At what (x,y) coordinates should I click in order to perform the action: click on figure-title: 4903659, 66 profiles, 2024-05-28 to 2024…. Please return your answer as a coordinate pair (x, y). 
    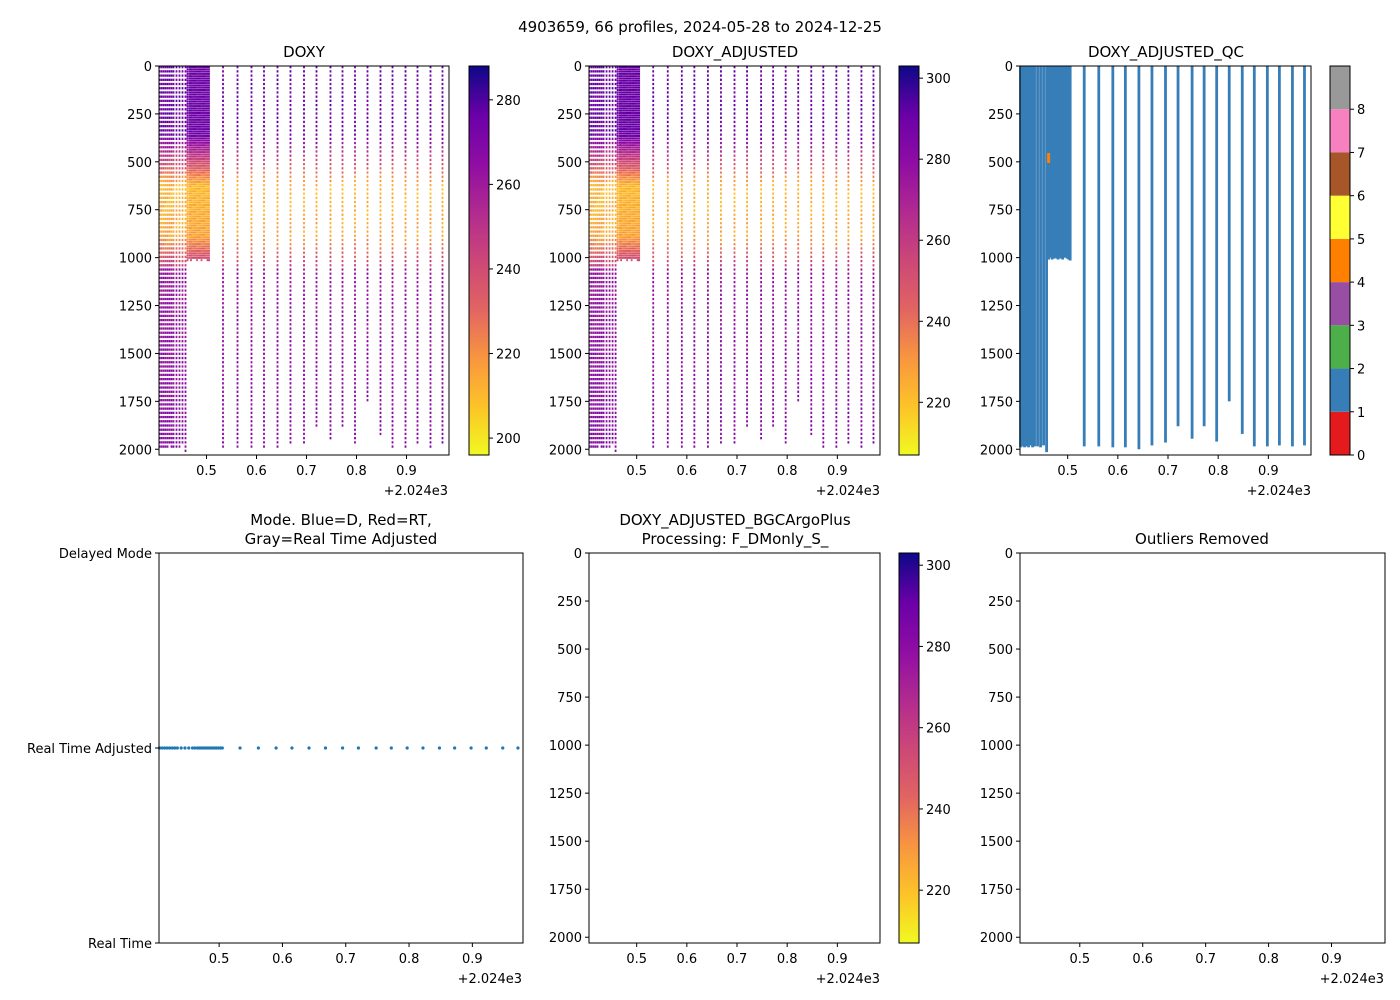
    Looking at the image, I should click on (700, 27).